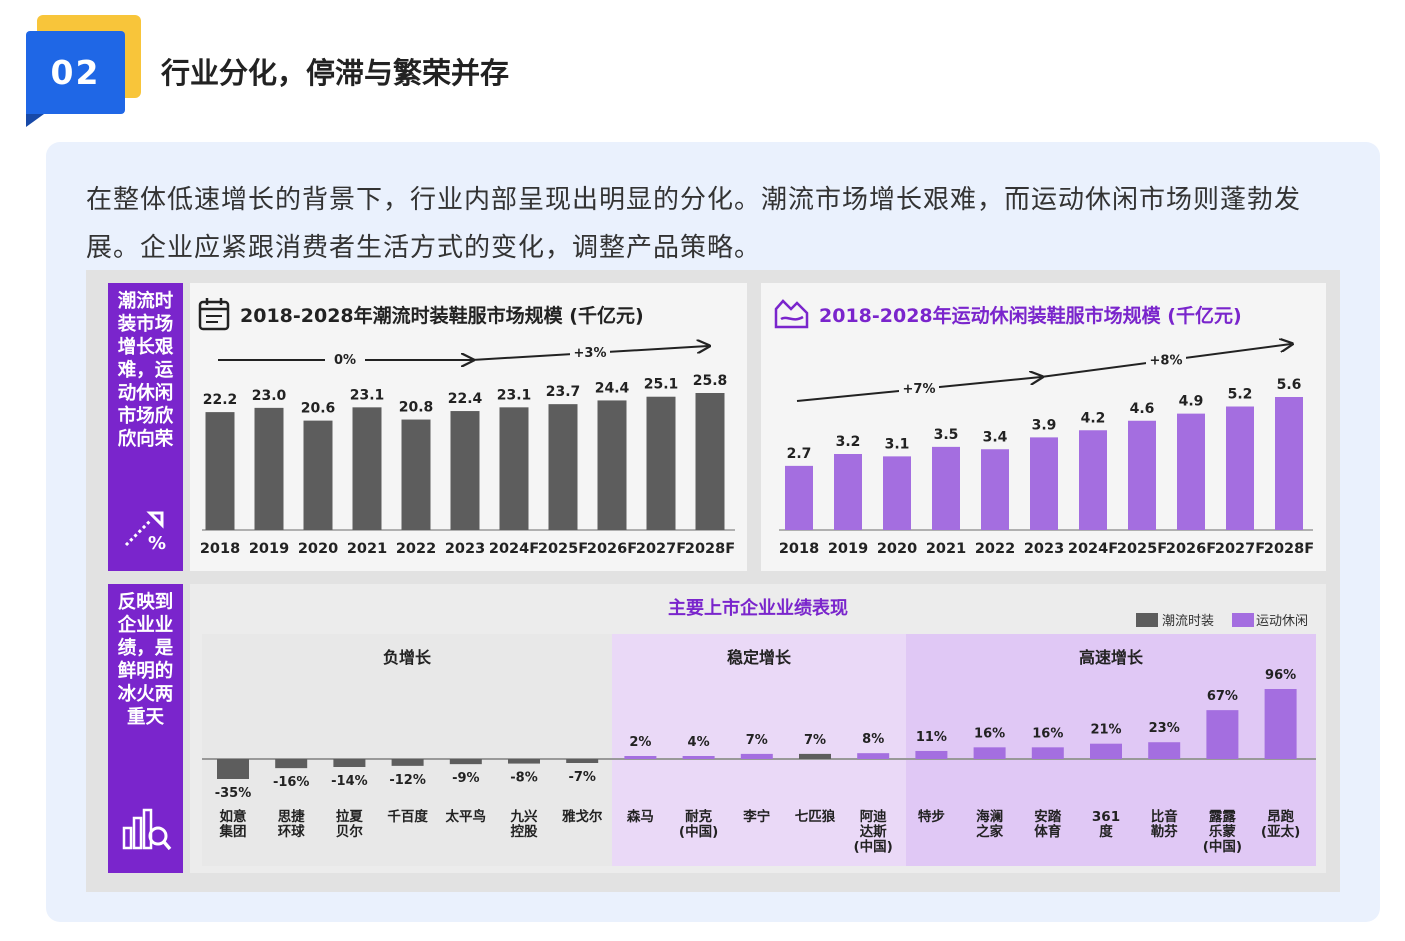 The image size is (1405, 941). Describe the element at coordinates (75, 72) in the screenshot. I see `section-number-badge: 02` at that location.